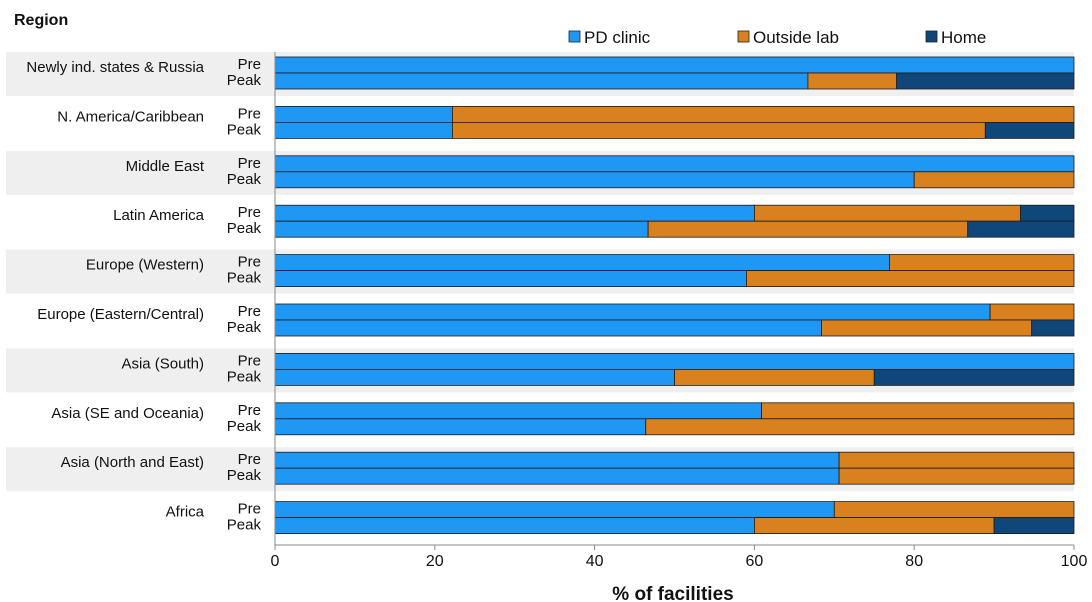  What do you see at coordinates (275, 561) in the screenshot?
I see `x-tick-label-0: 0` at bounding box center [275, 561].